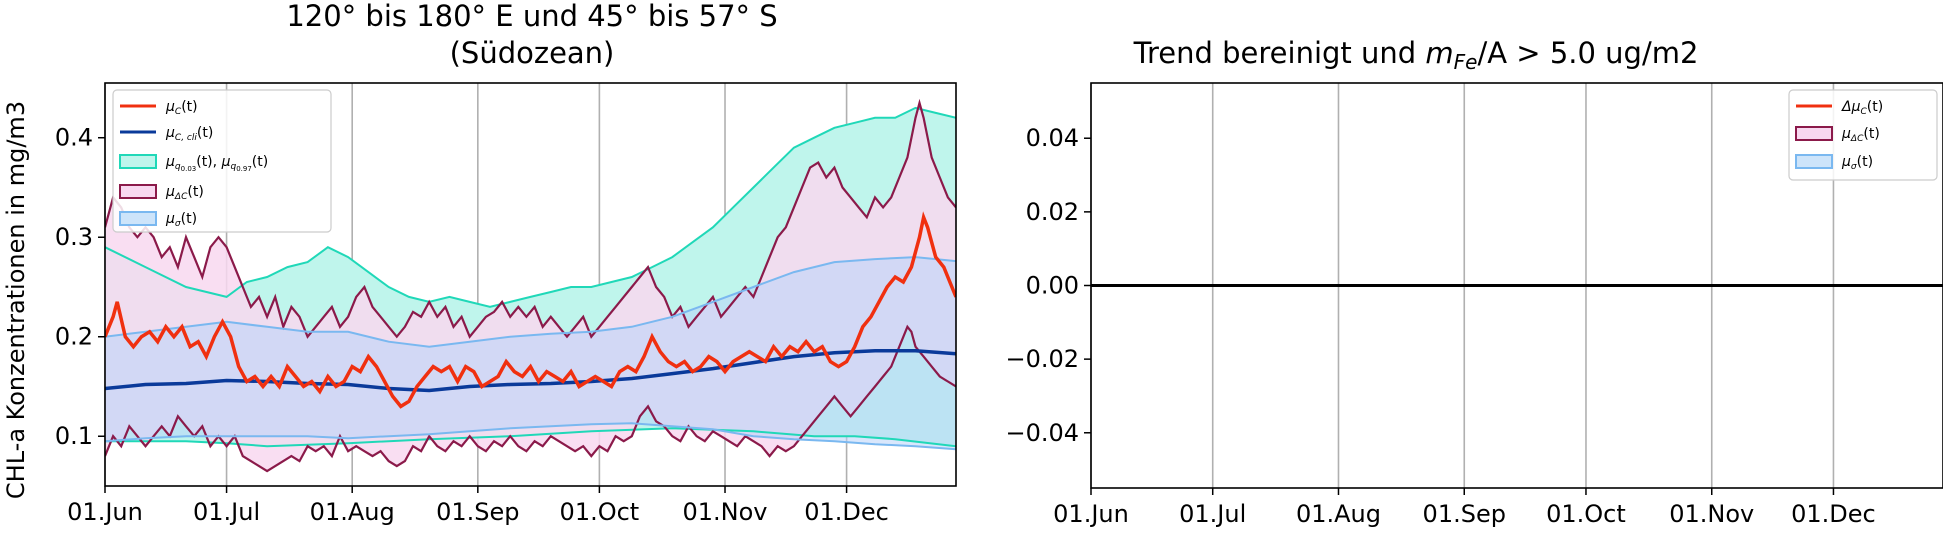  I want to click on y-tick-label: 0.04, so click(1052, 138).